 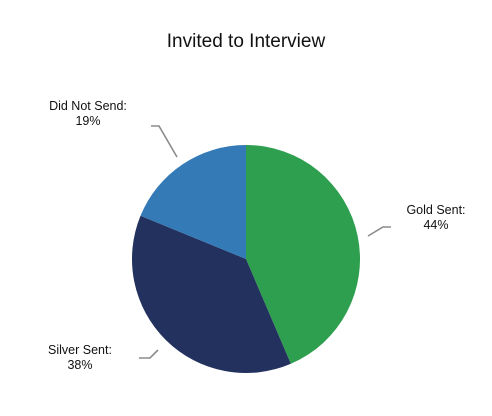 What do you see at coordinates (88, 106) in the screenshot?
I see `slice-label-name: Did Not Send:` at bounding box center [88, 106].